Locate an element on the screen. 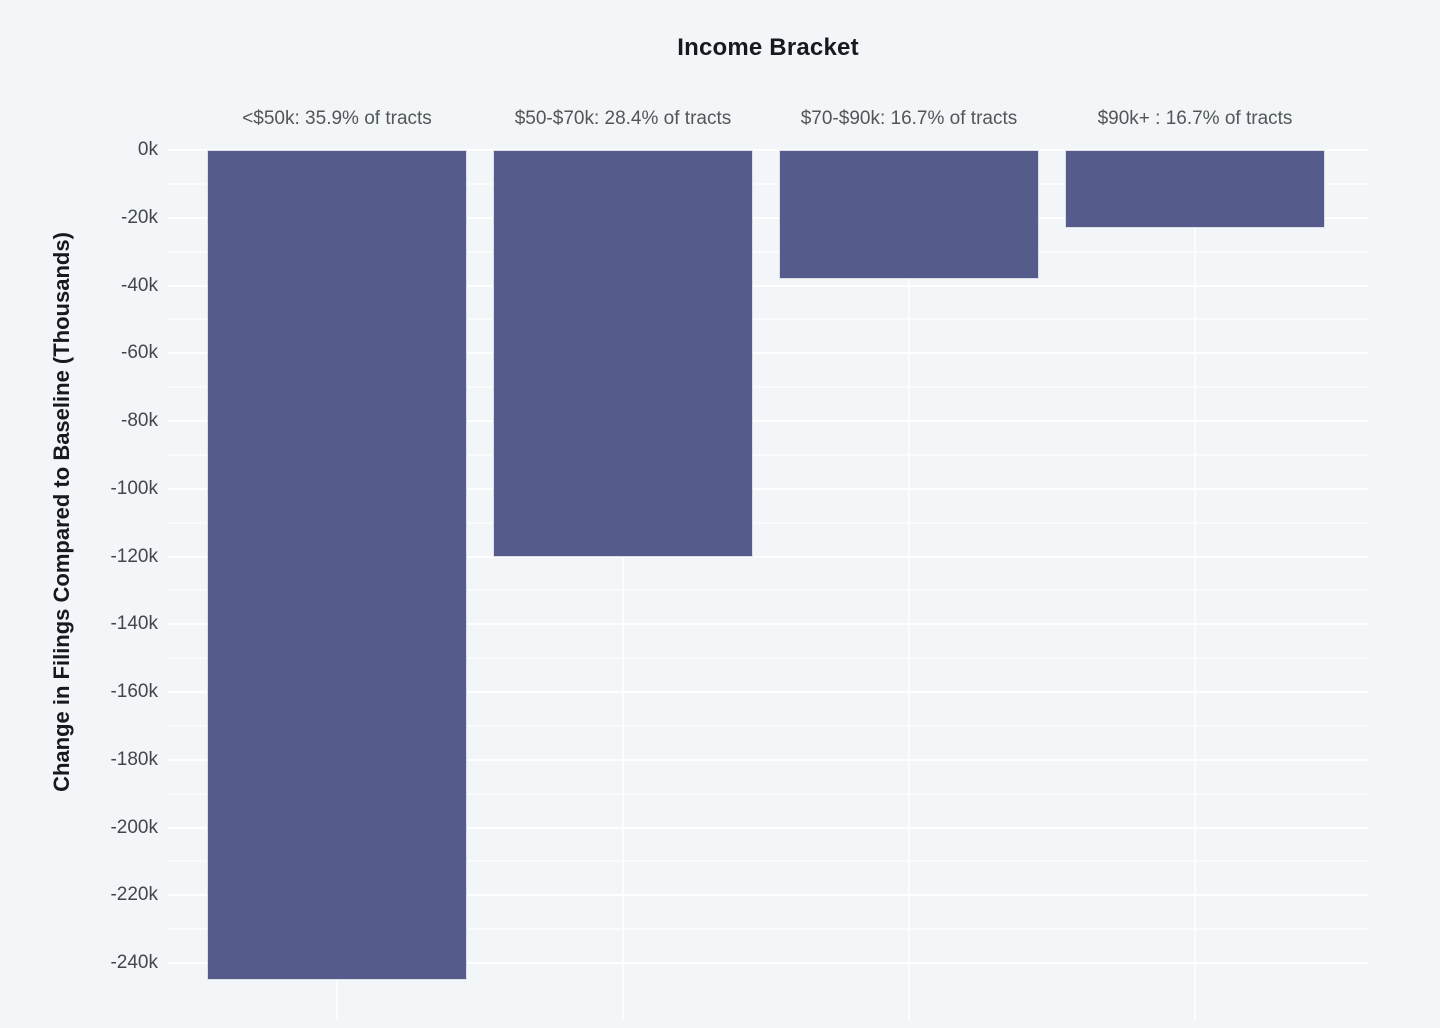 The image size is (1440, 1028). y-tick-label: -40k is located at coordinates (139, 285).